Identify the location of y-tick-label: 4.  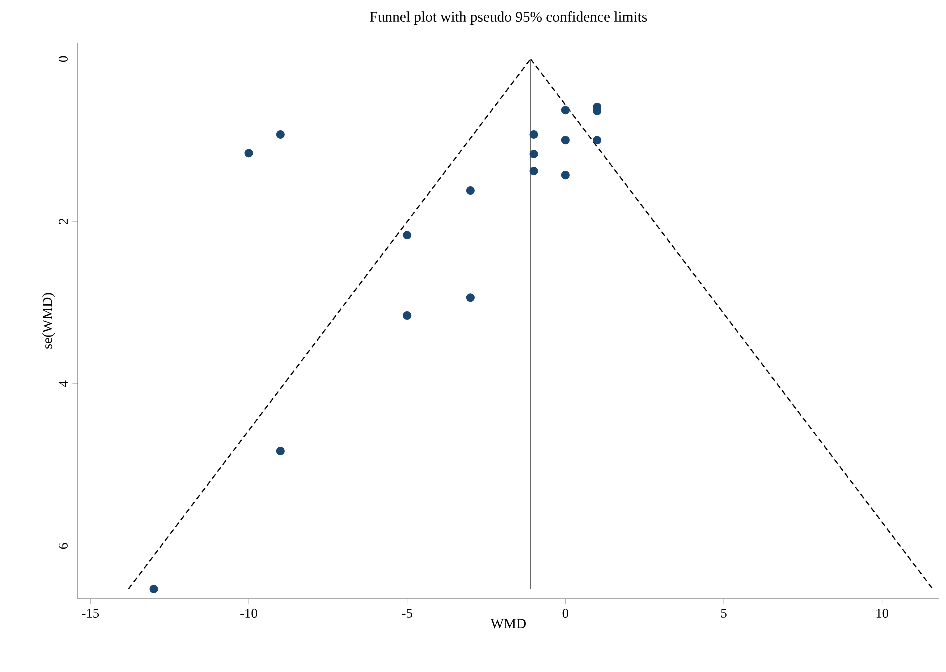
(63, 383).